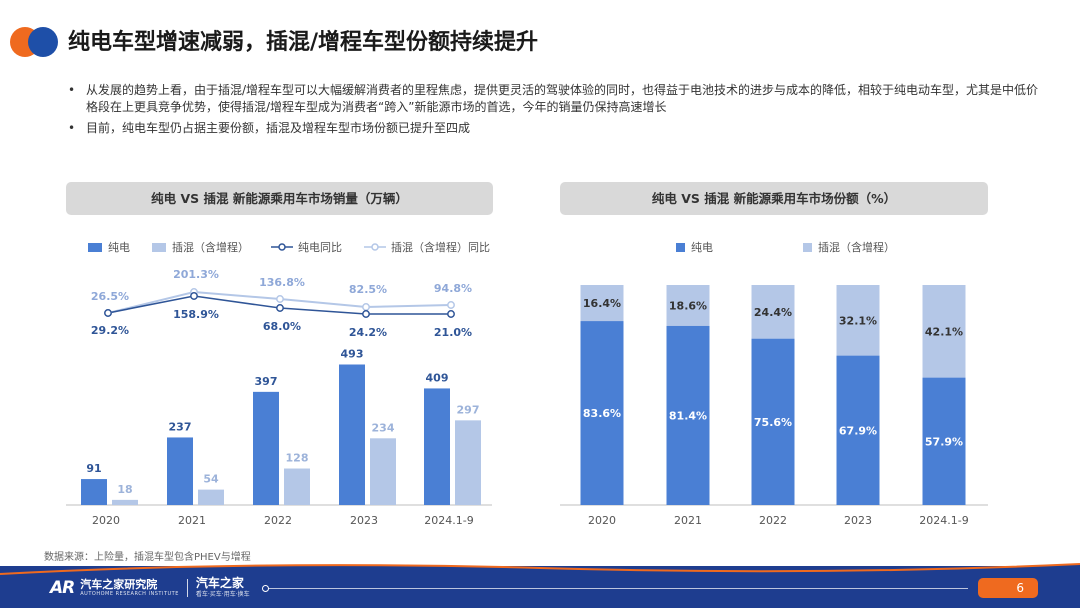 The image size is (1080, 608). I want to click on legend-swatch-bev, so click(95, 247).